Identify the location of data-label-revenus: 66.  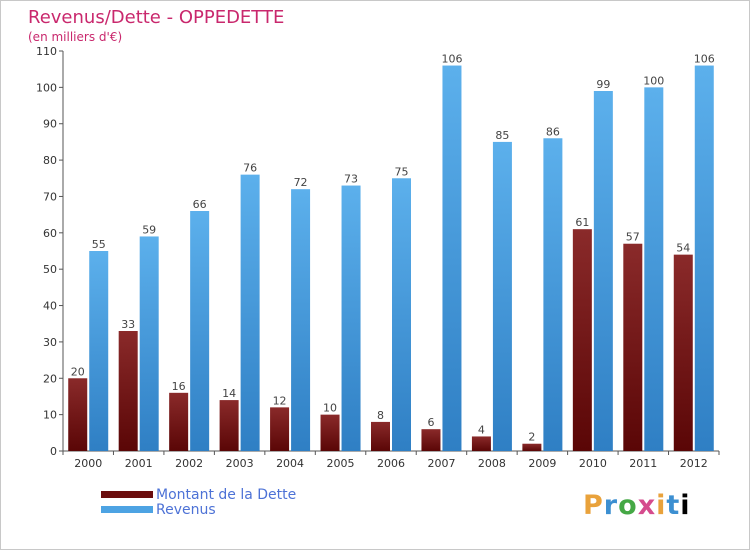
(200, 204).